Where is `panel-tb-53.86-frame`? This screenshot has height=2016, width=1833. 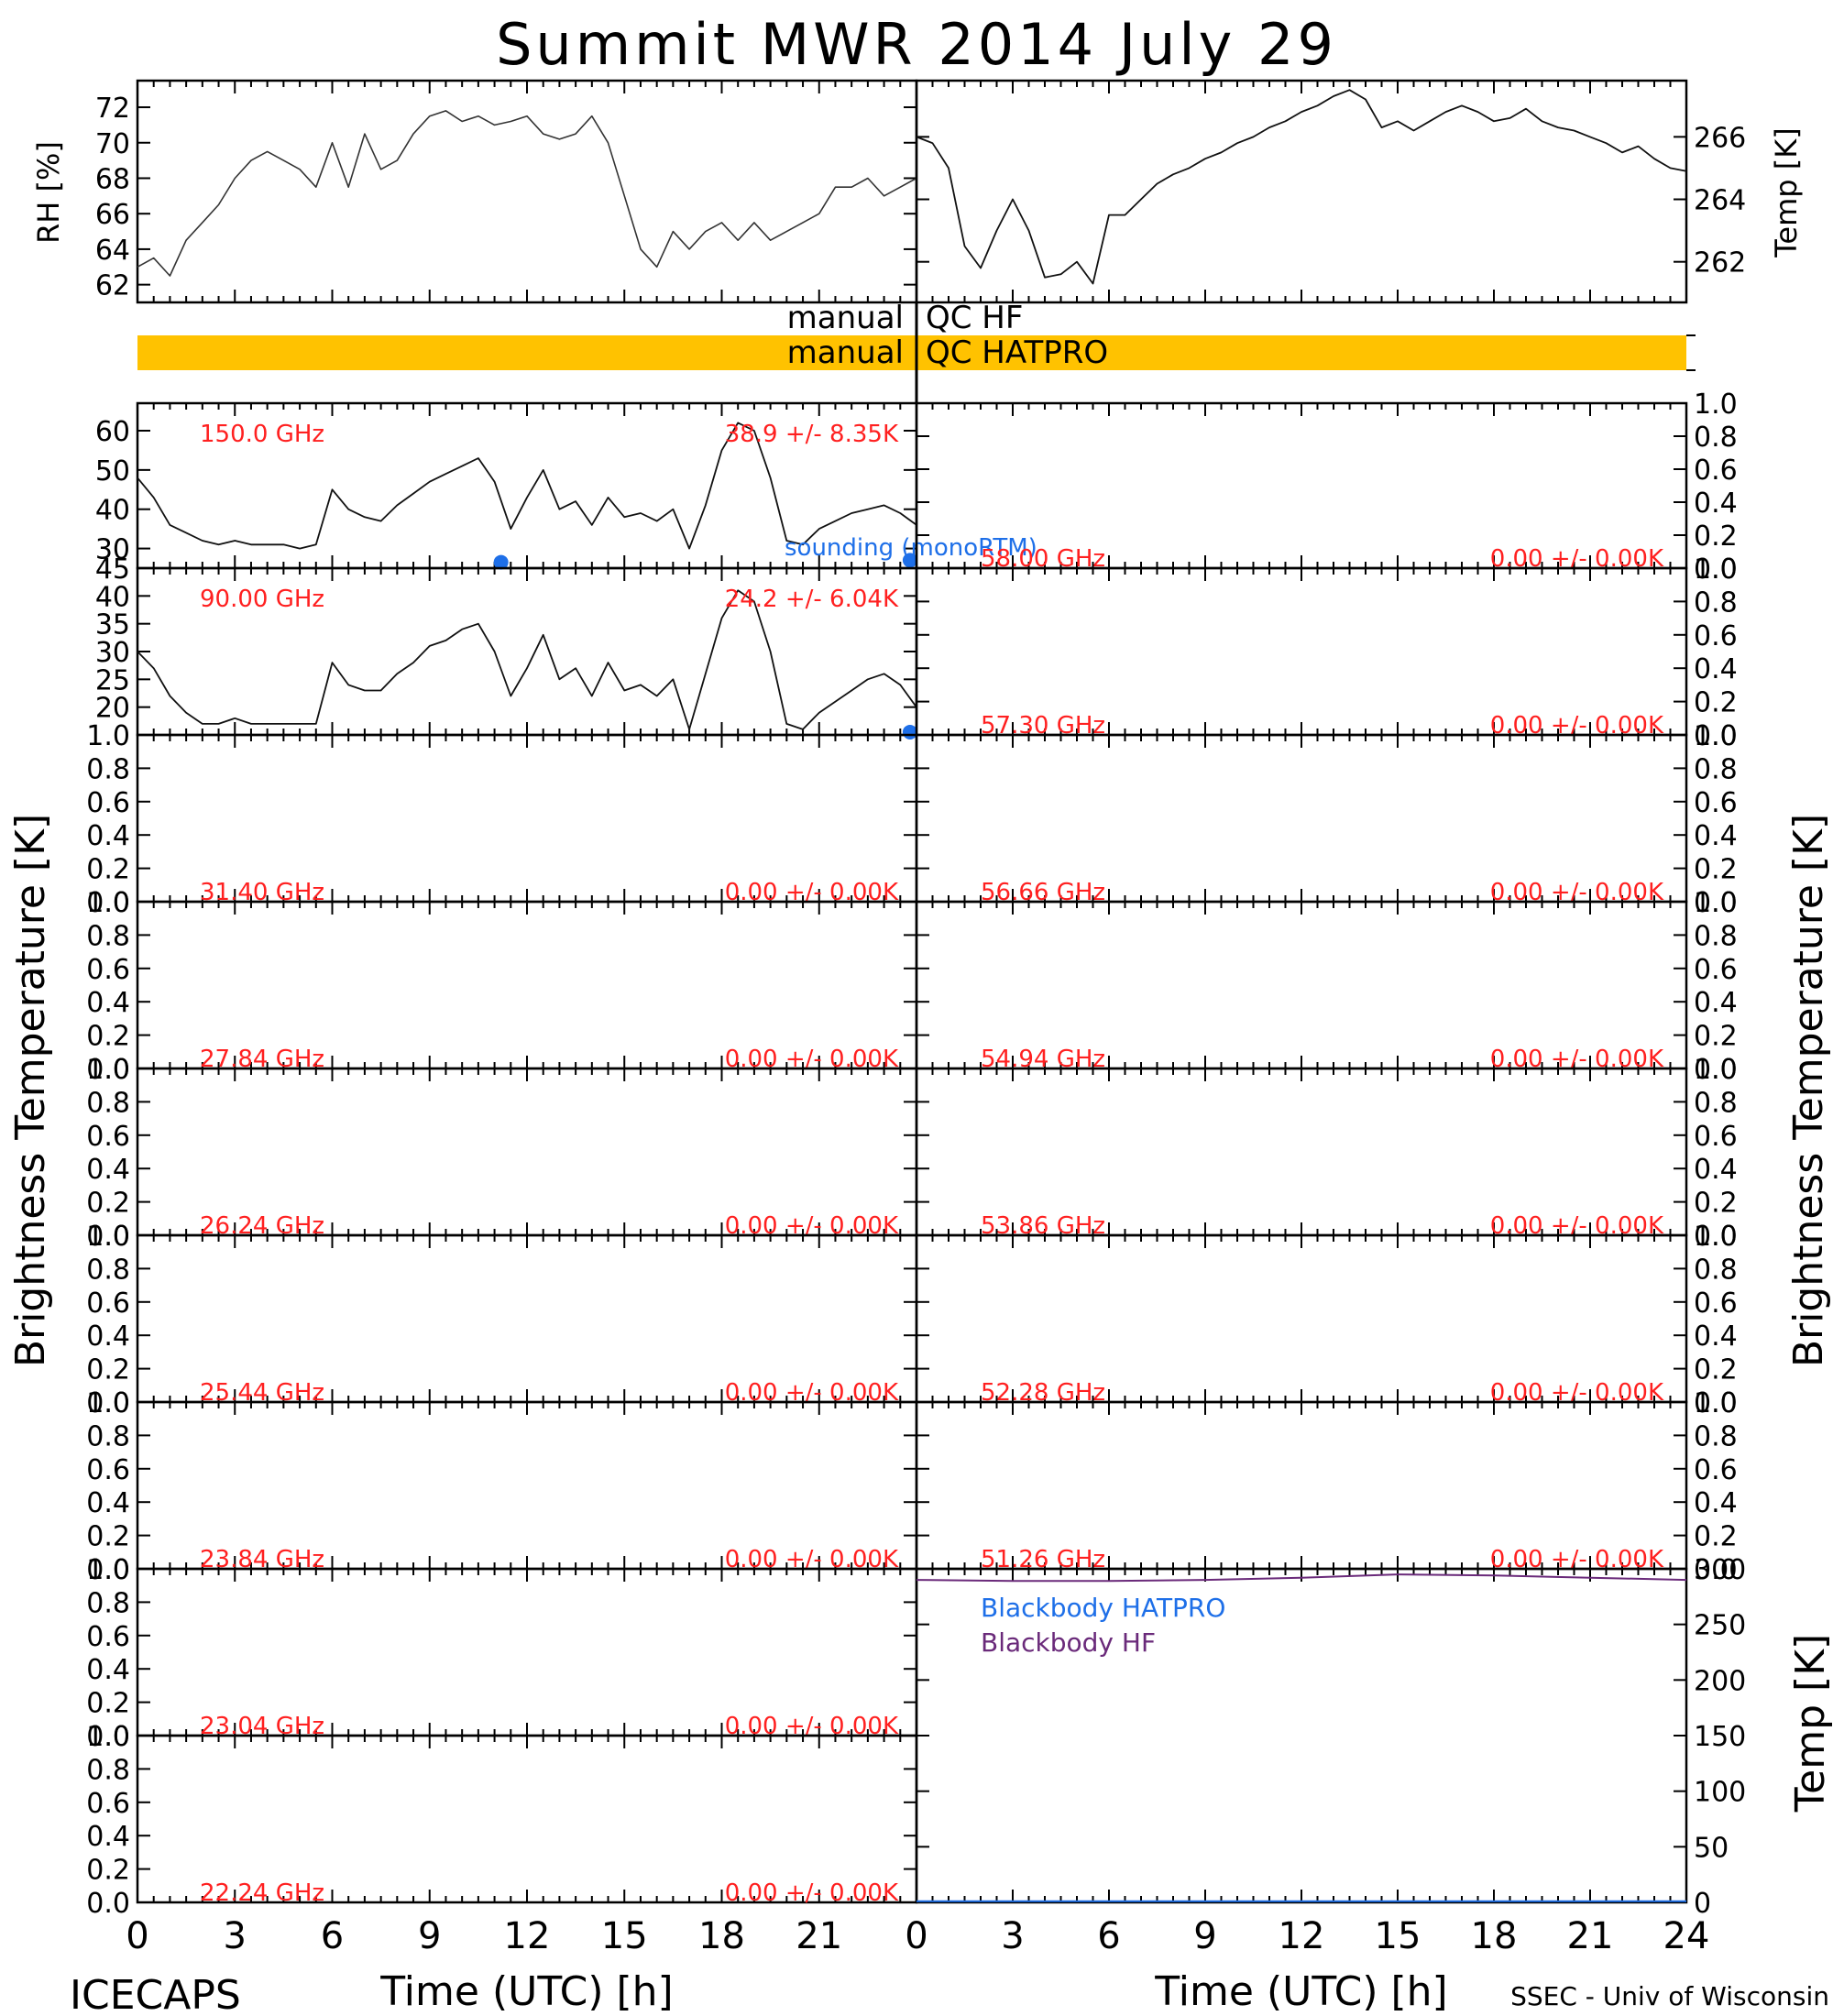 panel-tb-53.86-frame is located at coordinates (1301, 1152).